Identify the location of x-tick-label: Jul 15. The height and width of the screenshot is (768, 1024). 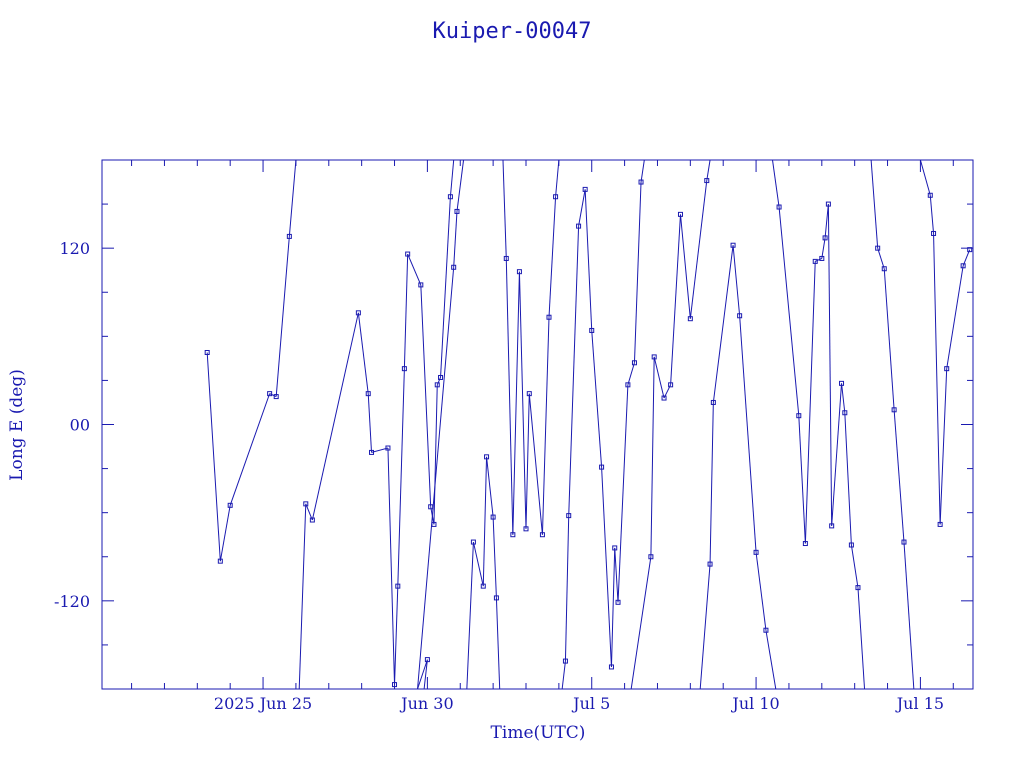
(919, 703).